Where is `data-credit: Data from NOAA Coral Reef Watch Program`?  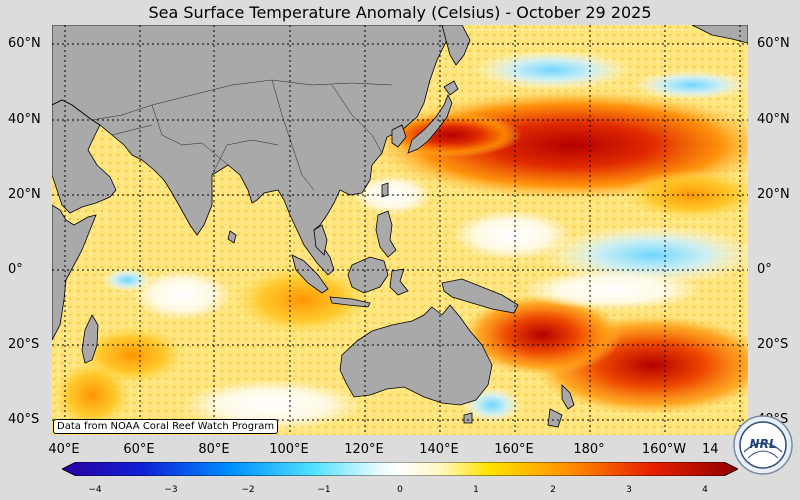 data-credit: Data from NOAA Coral Reef Watch Program is located at coordinates (166, 426).